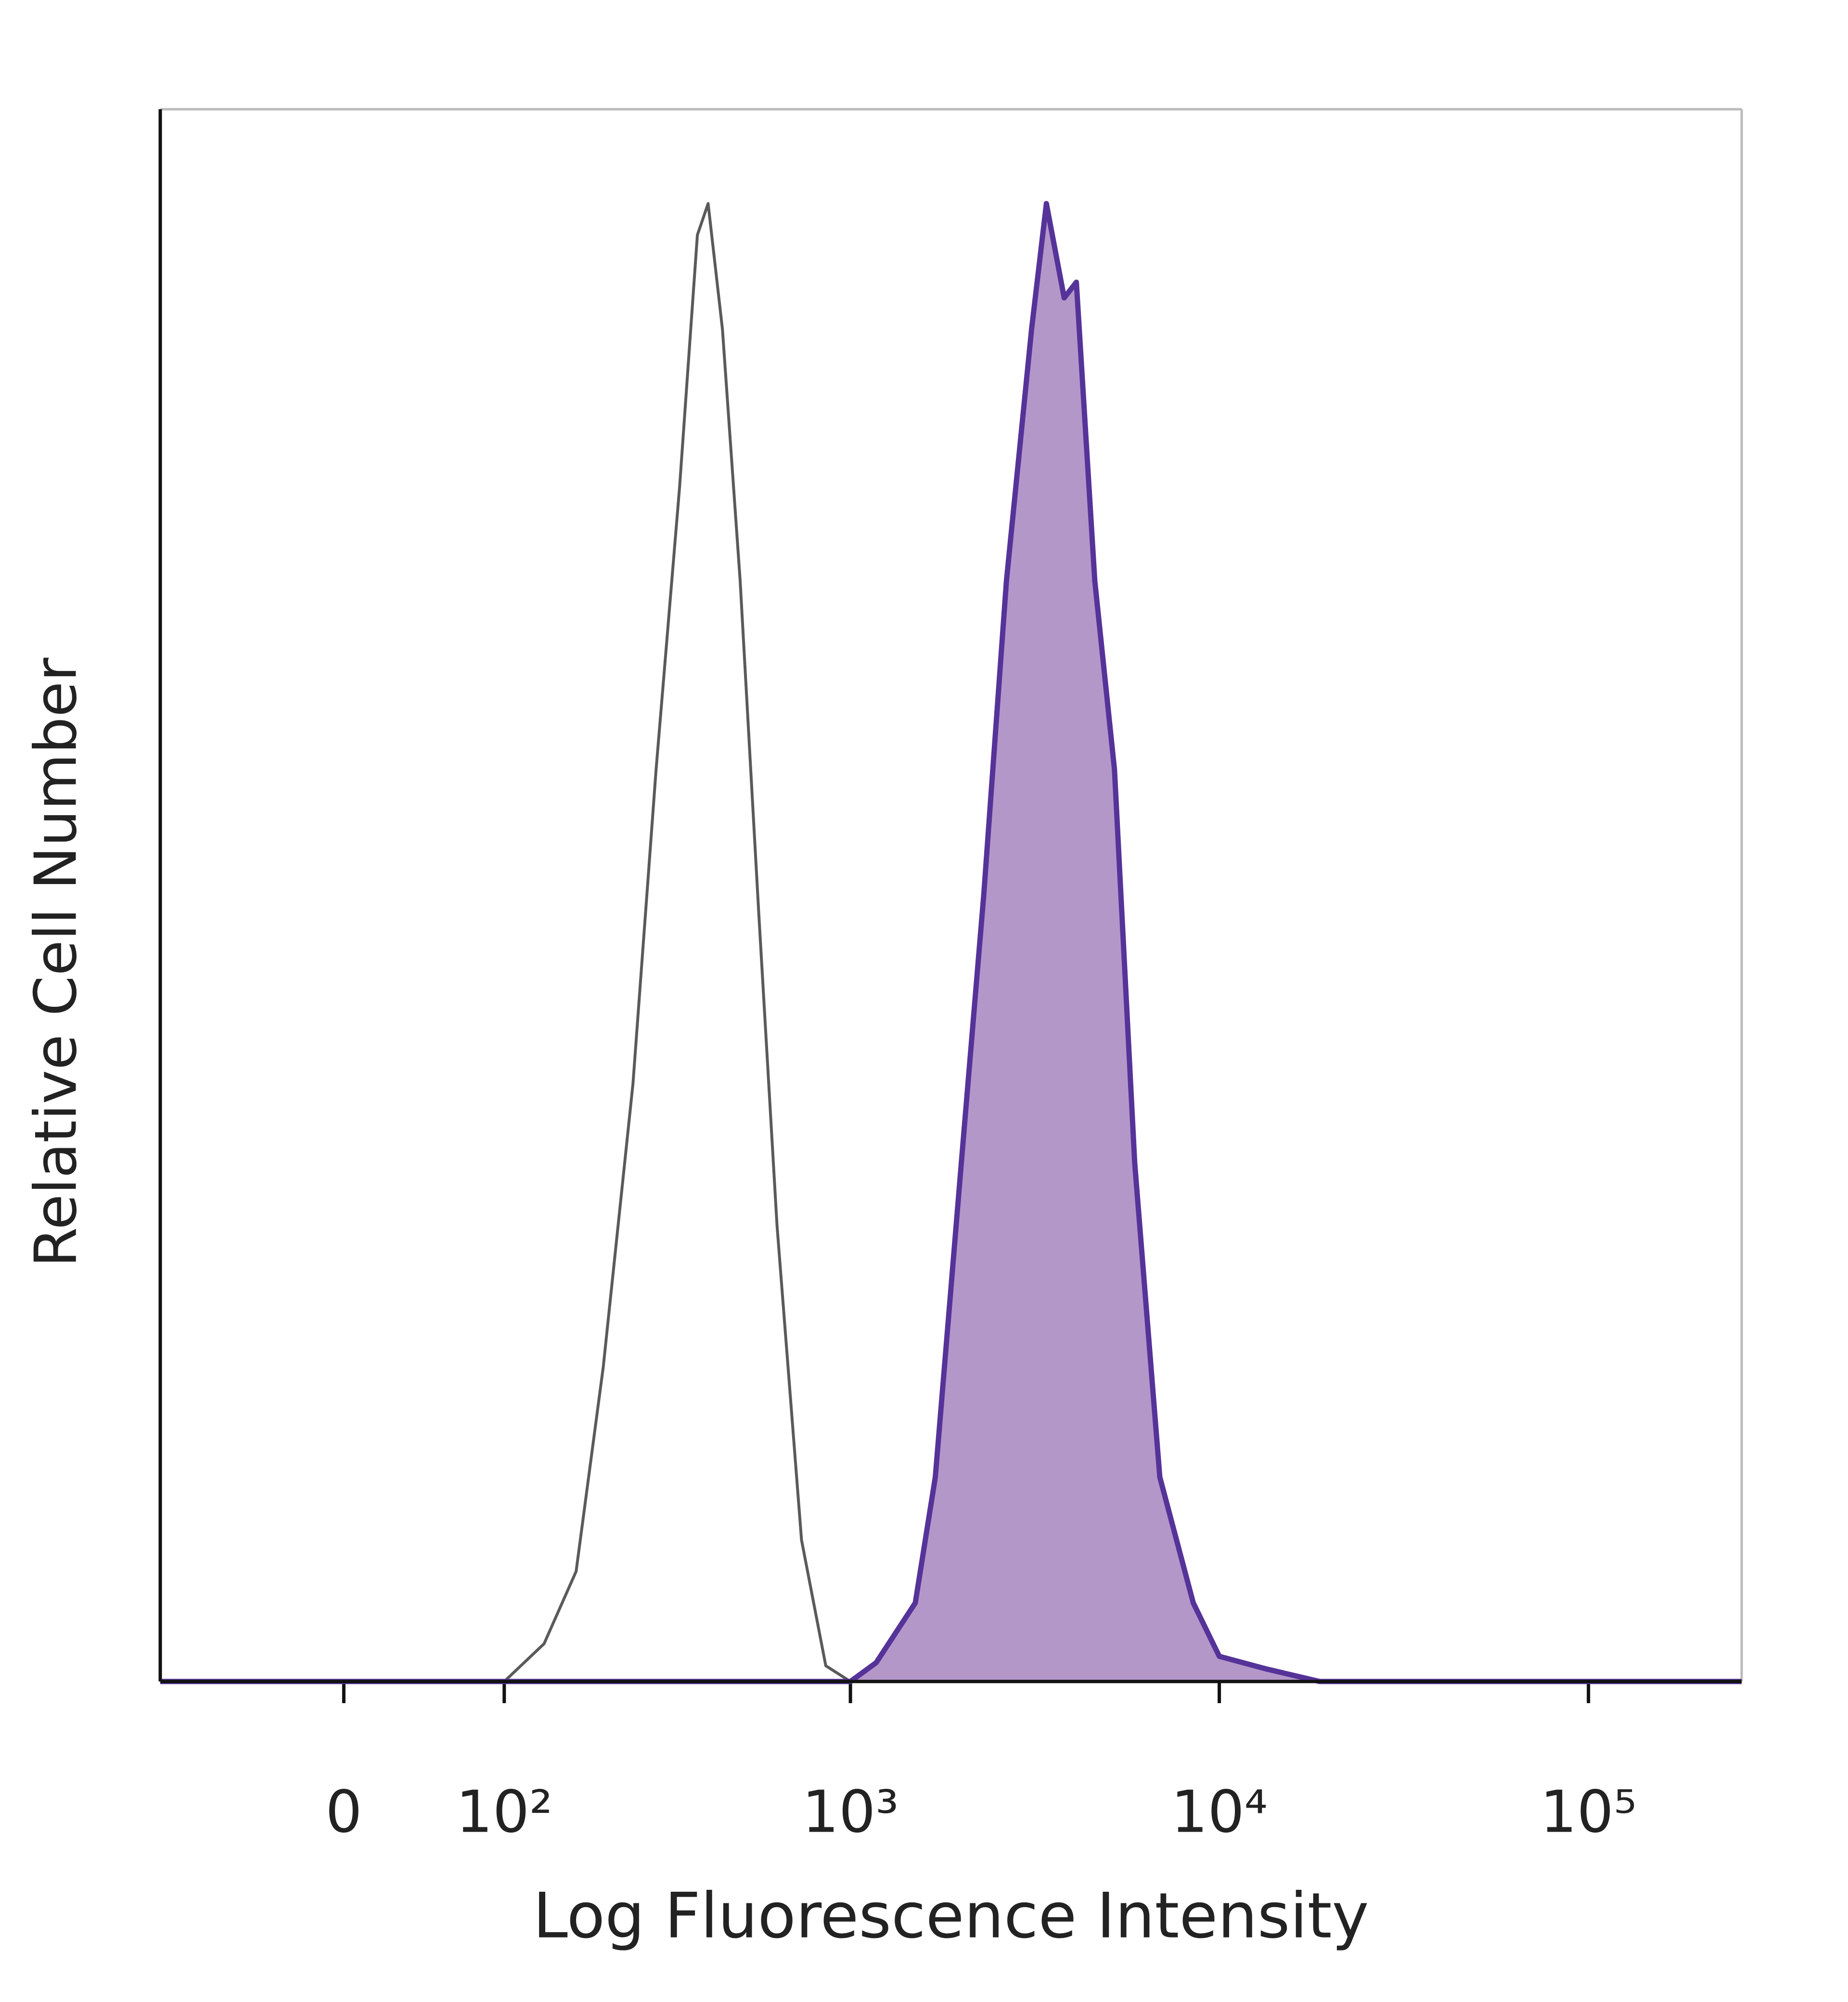 Image resolution: width=1848 pixels, height=2002 pixels. I want to click on x-tick-label: 10⁵, so click(1588, 1812).